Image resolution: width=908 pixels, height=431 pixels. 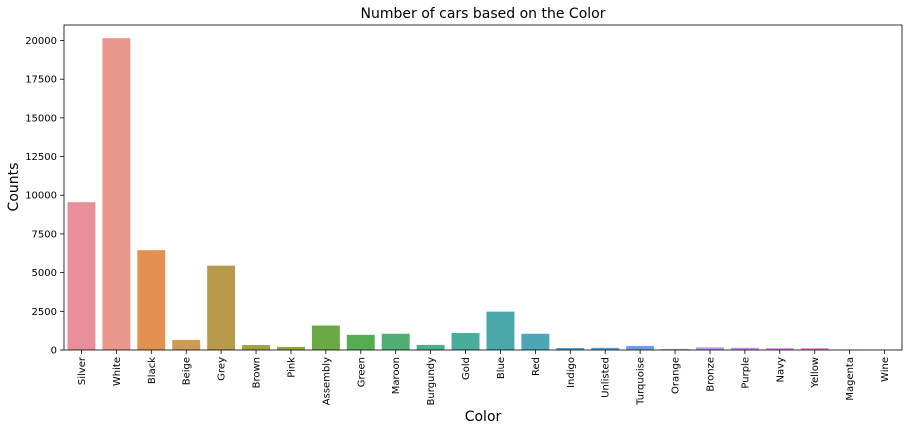 What do you see at coordinates (500, 330) in the screenshot?
I see `bar-blue` at bounding box center [500, 330].